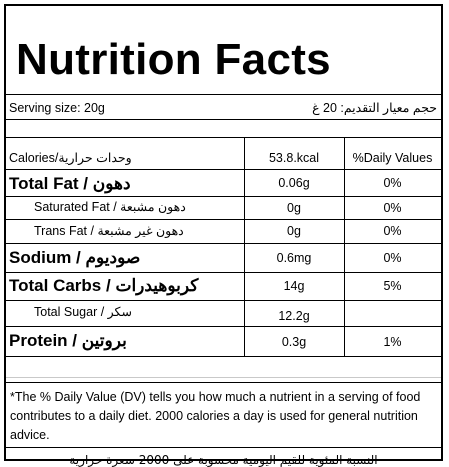 This screenshot has width=449, height=467. What do you see at coordinates (294, 342) in the screenshot?
I see `protein-amount: 0.3g` at bounding box center [294, 342].